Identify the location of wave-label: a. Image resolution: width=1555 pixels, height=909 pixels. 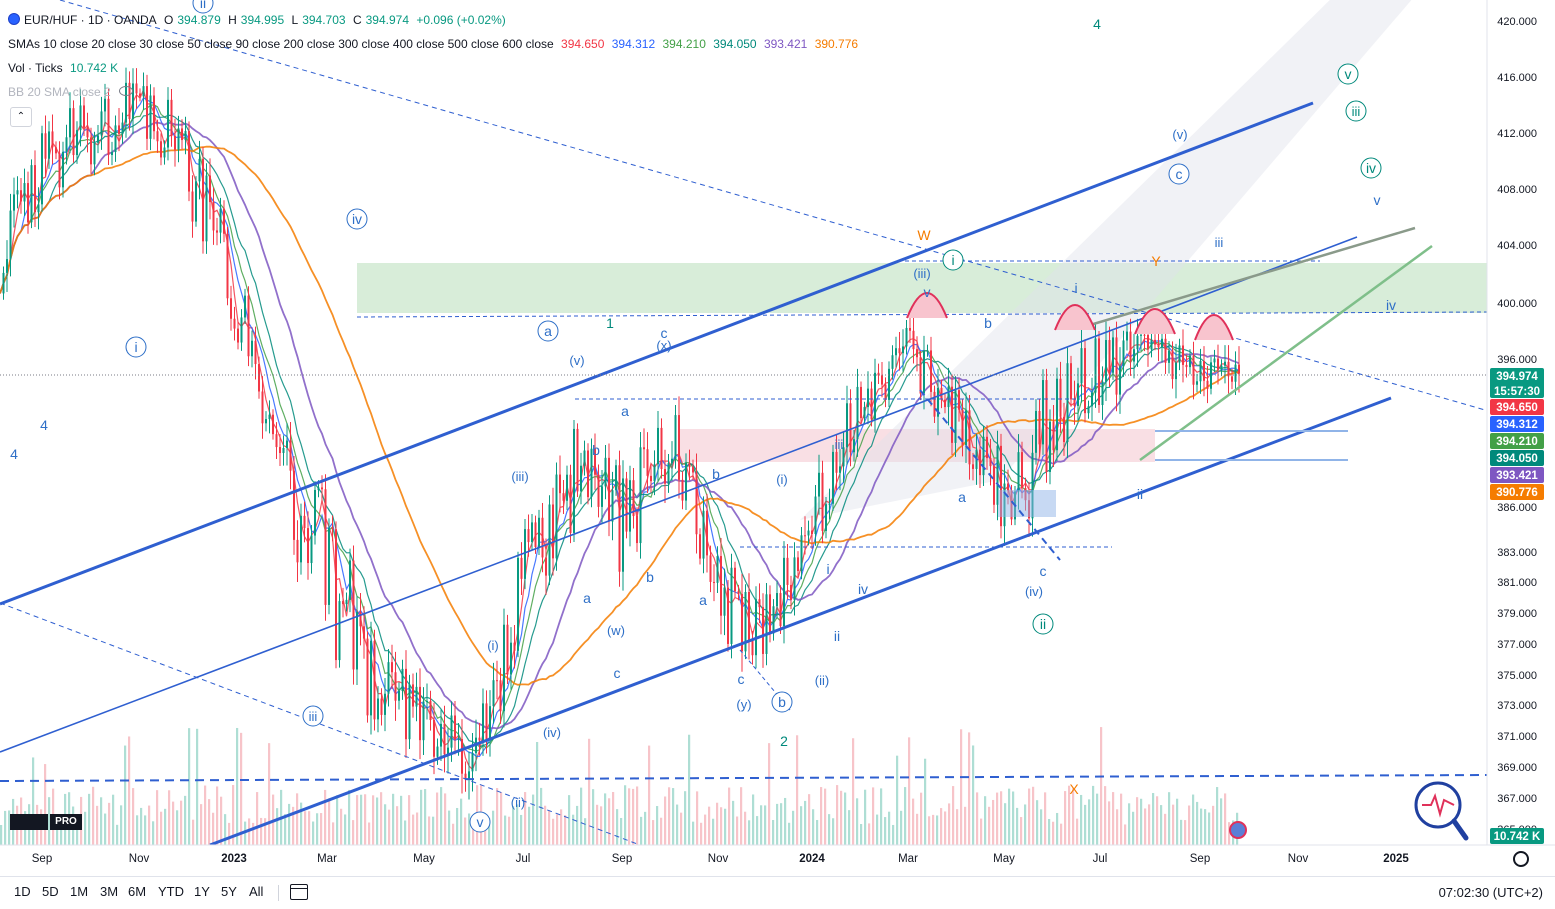
(587, 598).